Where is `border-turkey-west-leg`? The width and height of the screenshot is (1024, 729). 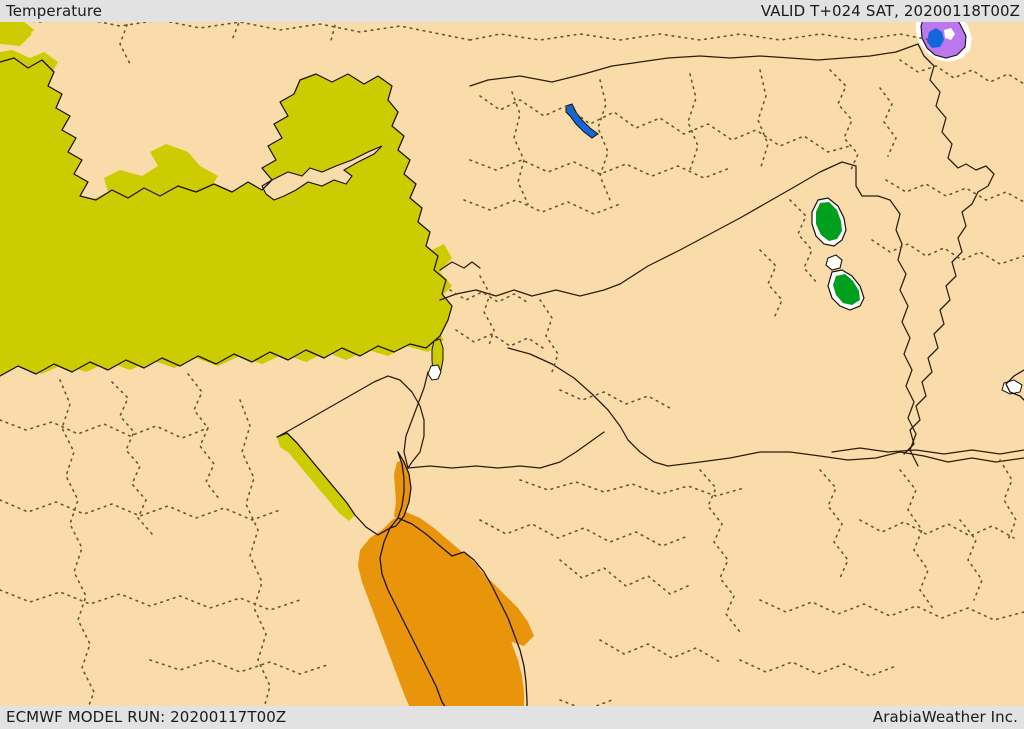
border-turkey-west-leg is located at coordinates (479, 83).